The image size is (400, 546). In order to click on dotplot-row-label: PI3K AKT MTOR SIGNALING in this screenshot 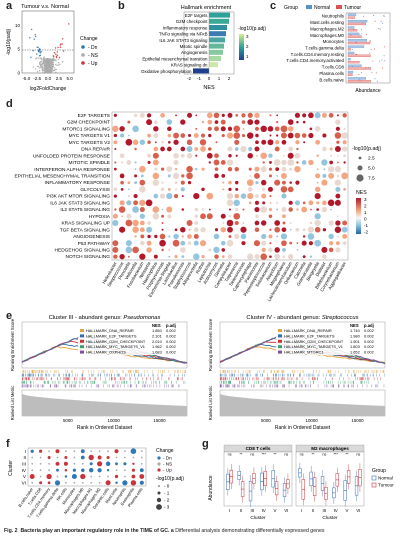, I will do `click(78, 197)`.